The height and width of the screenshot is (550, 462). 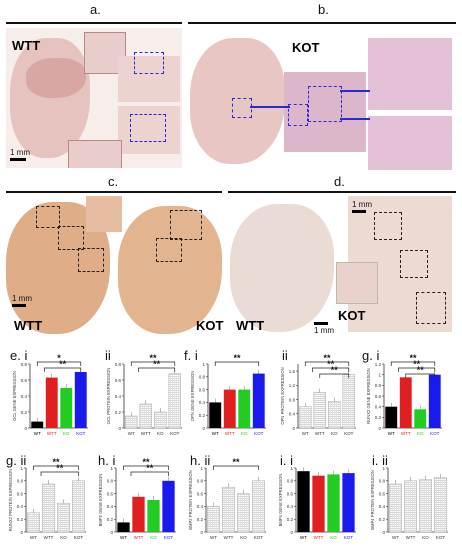 What do you see at coordinates (59, 473) in the screenshot?
I see `sig-bracket-g-ii` at bounding box center [59, 473].